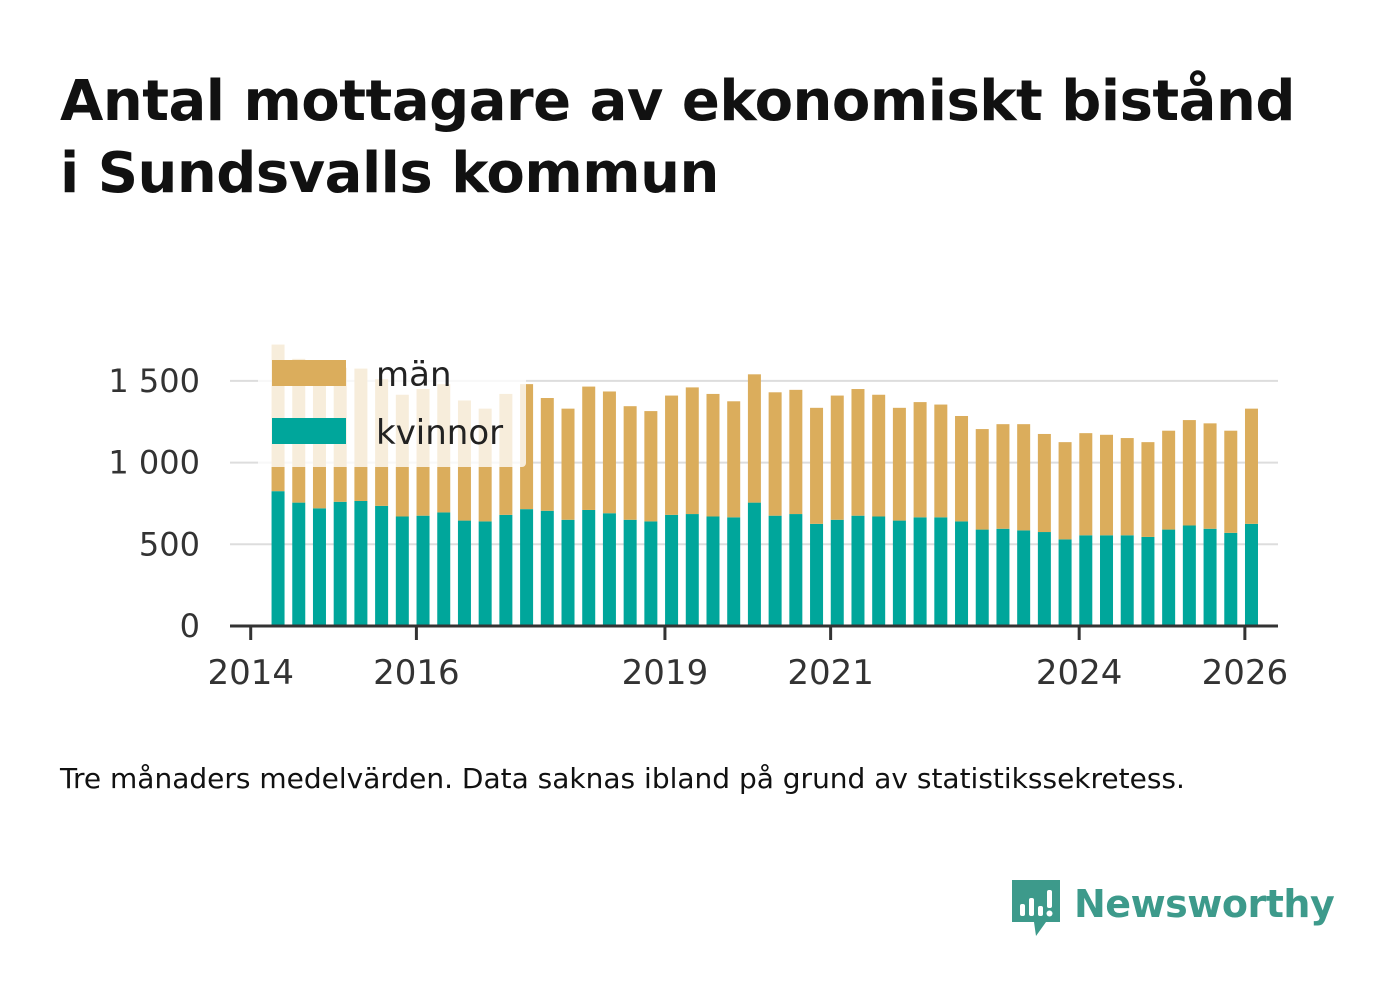 This screenshot has width=1382, height=999. Describe the element at coordinates (169, 544) in the screenshot. I see `y-tick-label: 500` at that location.